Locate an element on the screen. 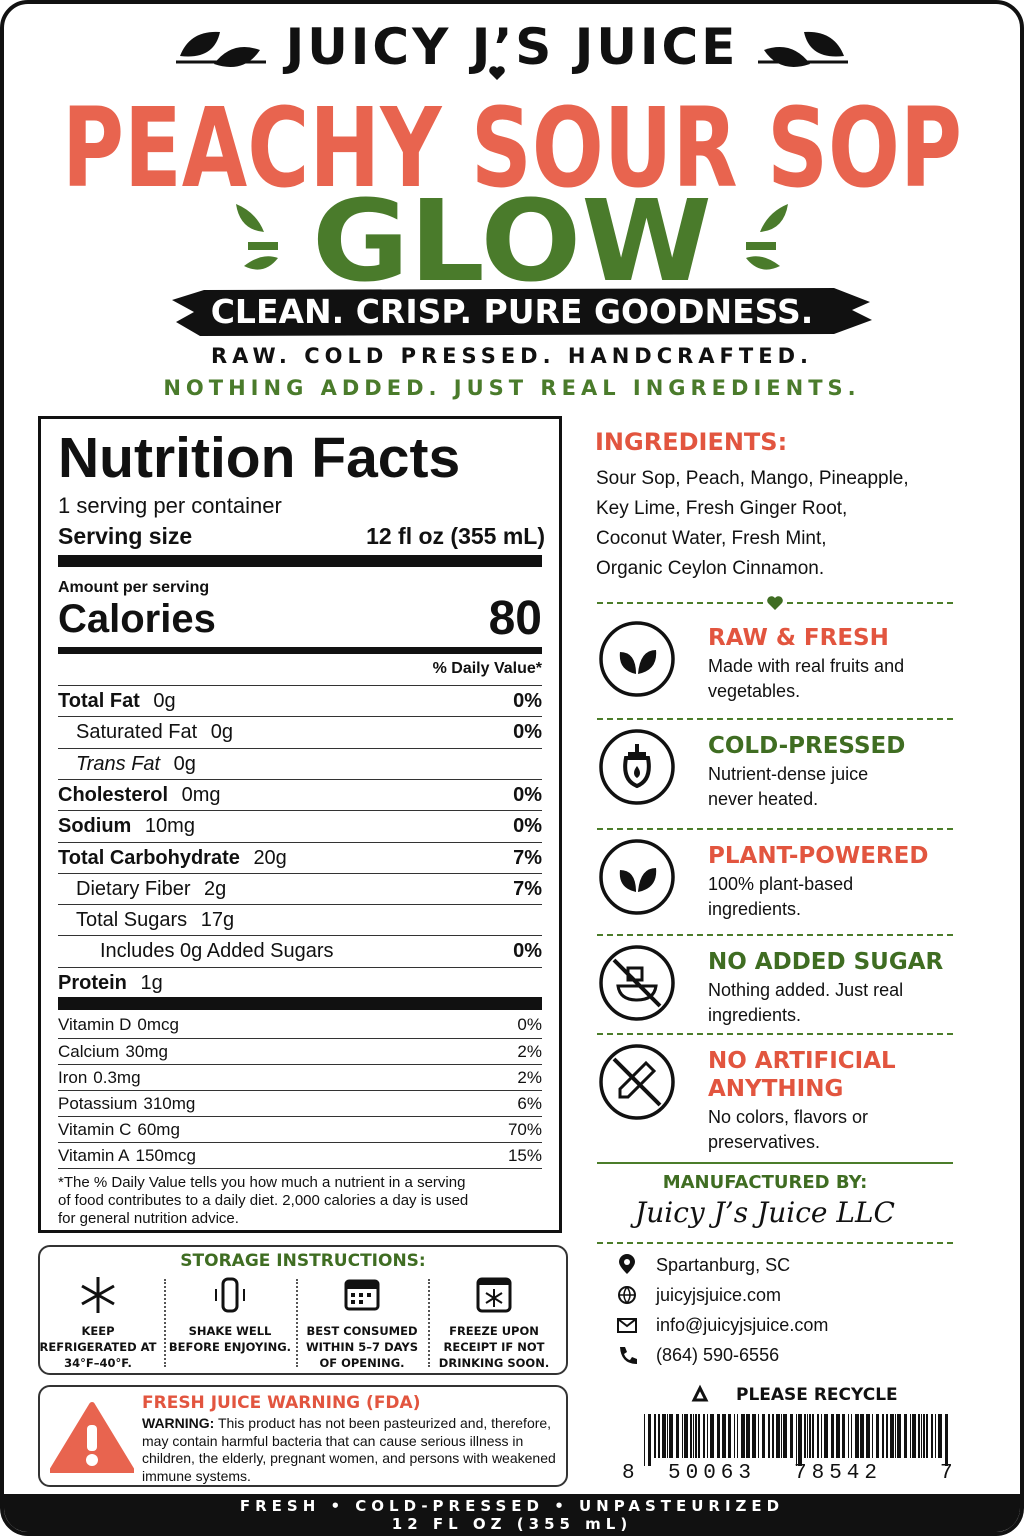  contact-icon is located at coordinates (627, 1297).